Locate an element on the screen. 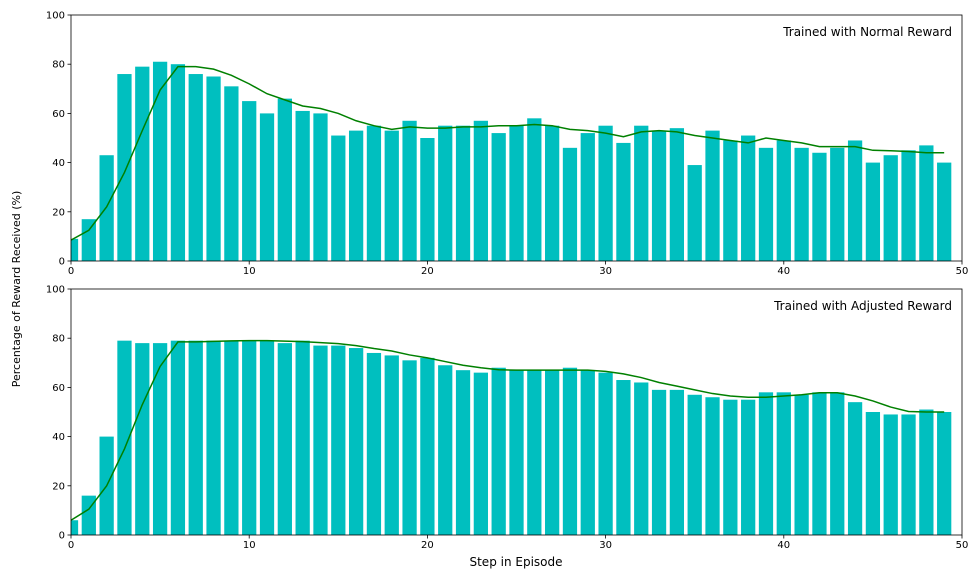 The width and height of the screenshot is (978, 580). x-tick-label: 40 is located at coordinates (783, 545).